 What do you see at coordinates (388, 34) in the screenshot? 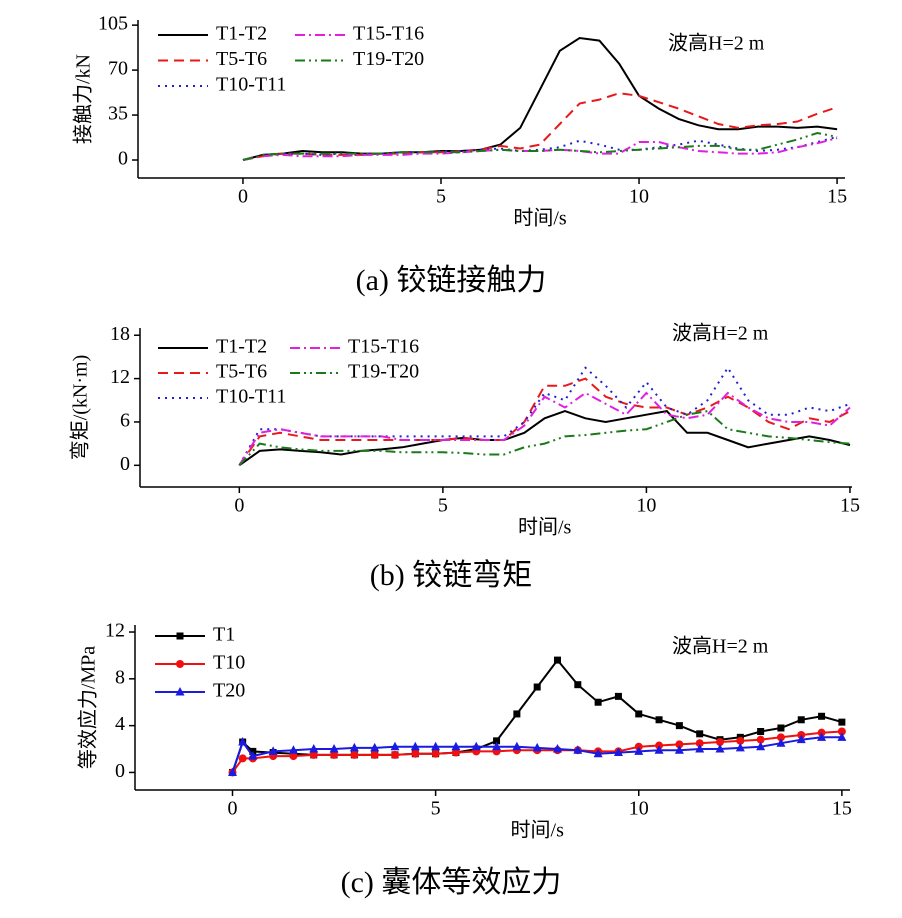
I see `legend-label: T15-T16` at bounding box center [388, 34].